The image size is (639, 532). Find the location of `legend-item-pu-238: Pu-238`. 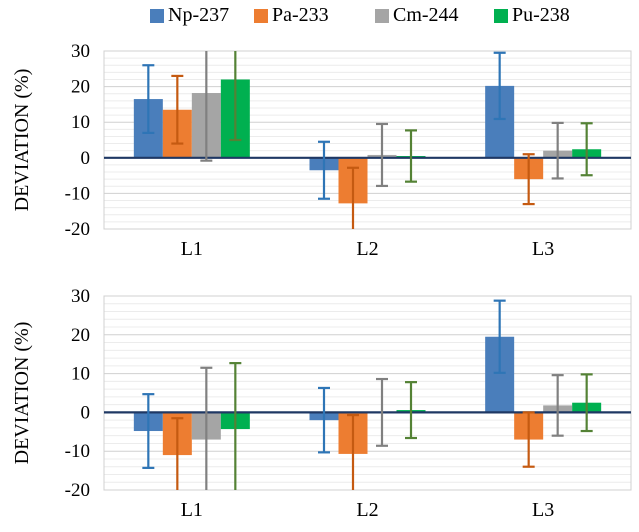

legend-item-pu-238: Pu-238 is located at coordinates (532, 15).